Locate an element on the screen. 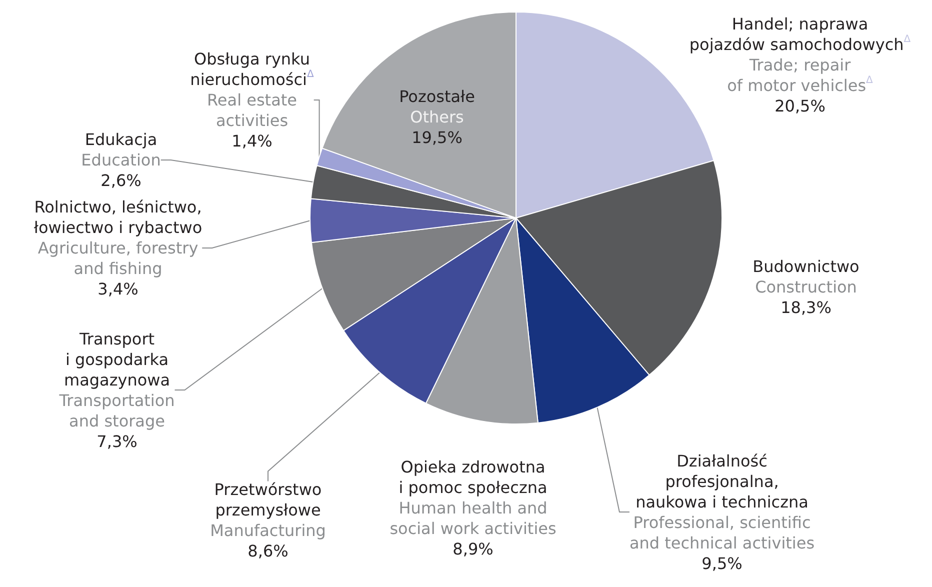 This screenshot has height=587, width=932. data-label: 1,4% is located at coordinates (252, 141).